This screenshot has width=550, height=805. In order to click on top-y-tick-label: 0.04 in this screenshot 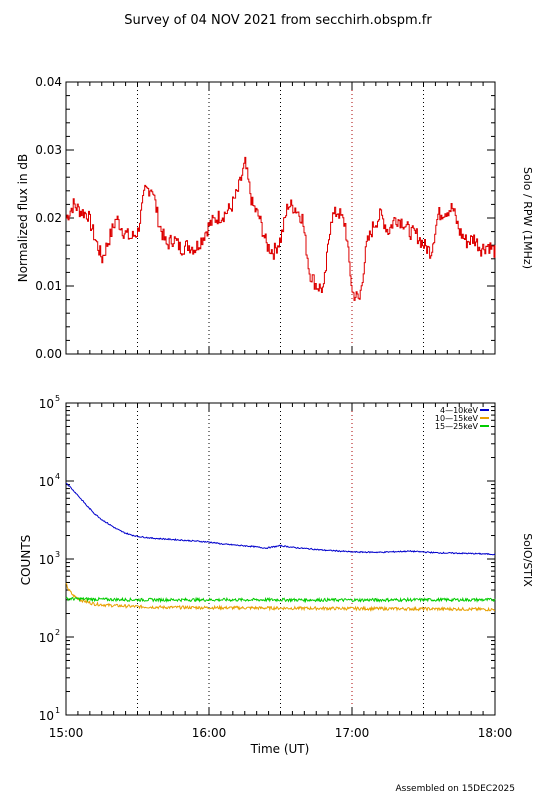, I will do `click(48, 82)`.